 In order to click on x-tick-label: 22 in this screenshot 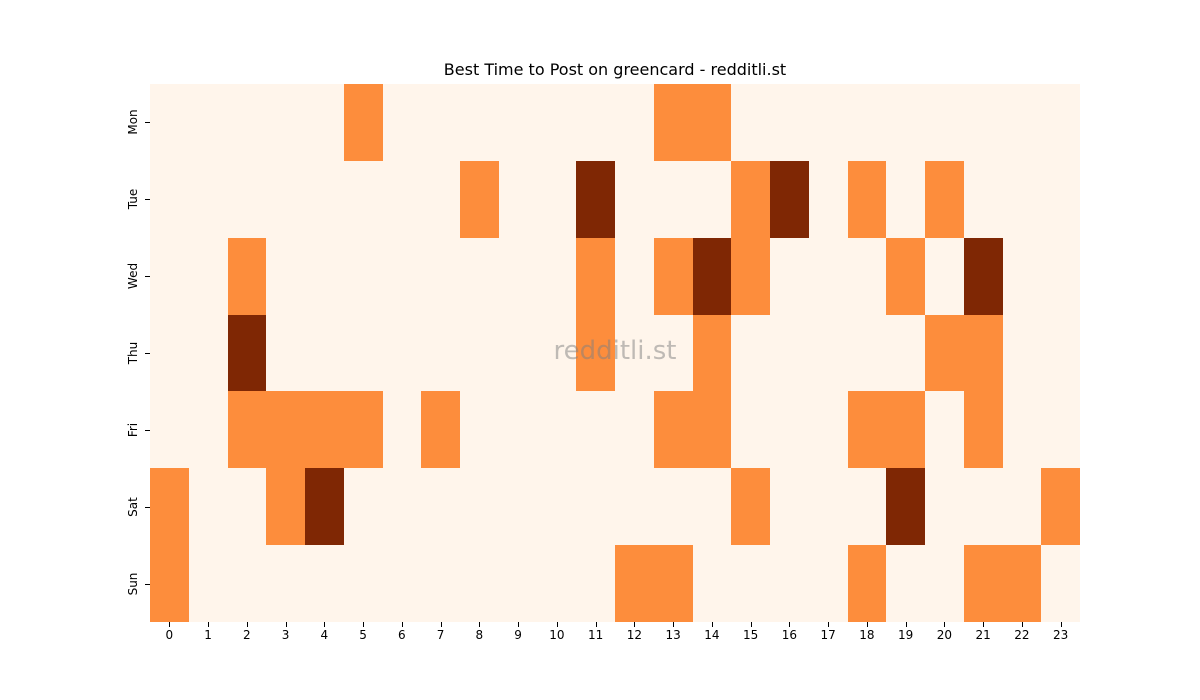, I will do `click(1022, 635)`.